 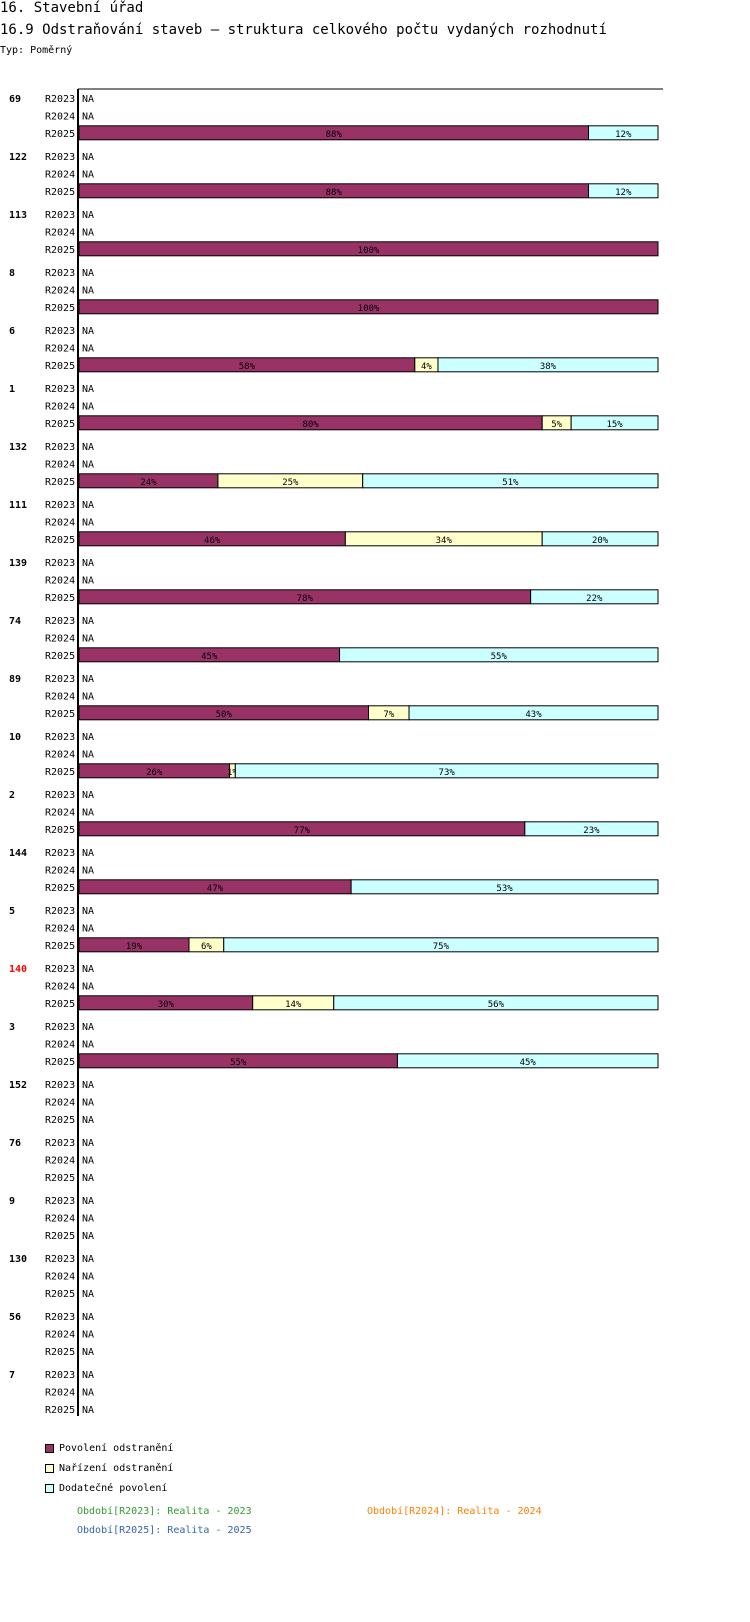 What do you see at coordinates (623, 193) in the screenshot?
I see `data-label: 12%` at bounding box center [623, 193].